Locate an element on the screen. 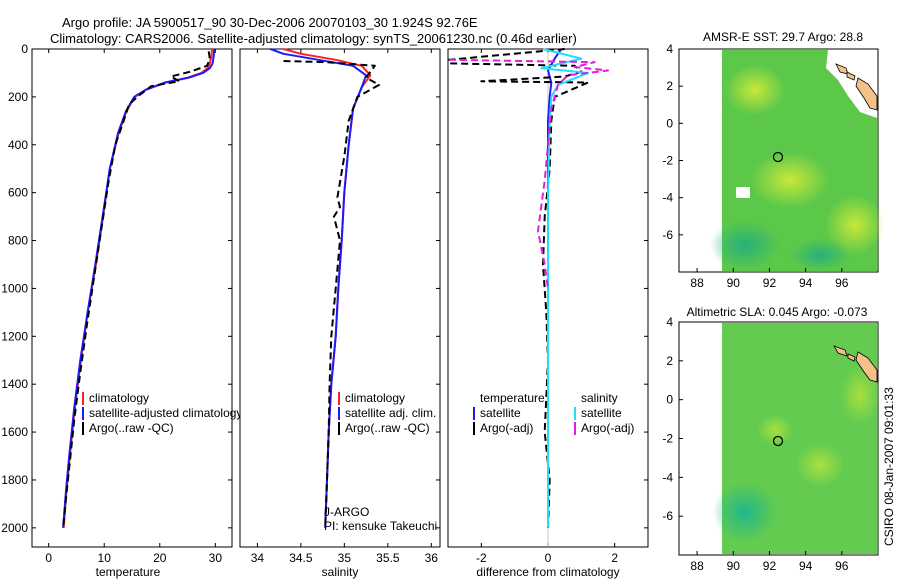 The height and width of the screenshot is (580, 900). x-tick-label: 30 is located at coordinates (216, 558).